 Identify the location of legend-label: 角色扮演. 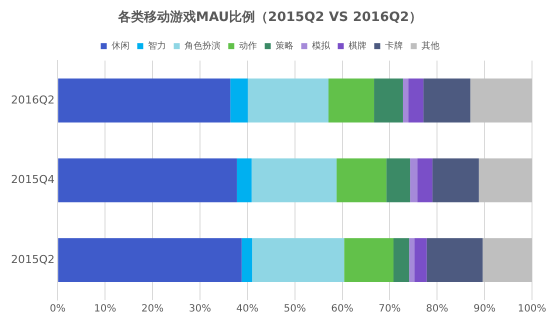
(202, 46).